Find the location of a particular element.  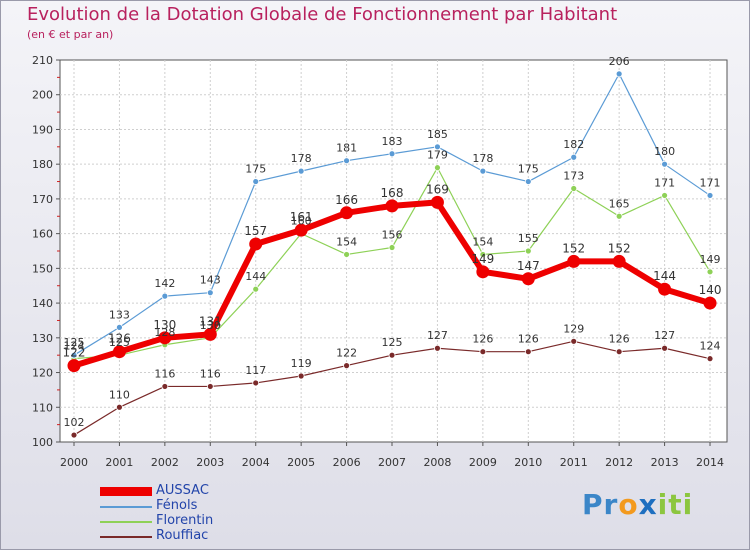

data-label: 206 is located at coordinates (619, 61).